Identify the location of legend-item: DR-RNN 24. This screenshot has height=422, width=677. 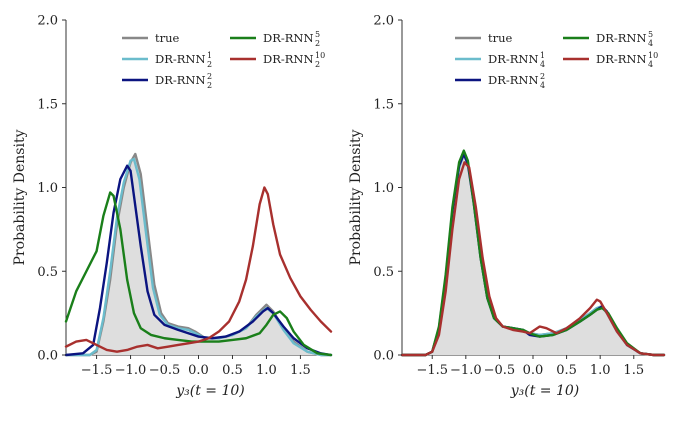
(500, 81).